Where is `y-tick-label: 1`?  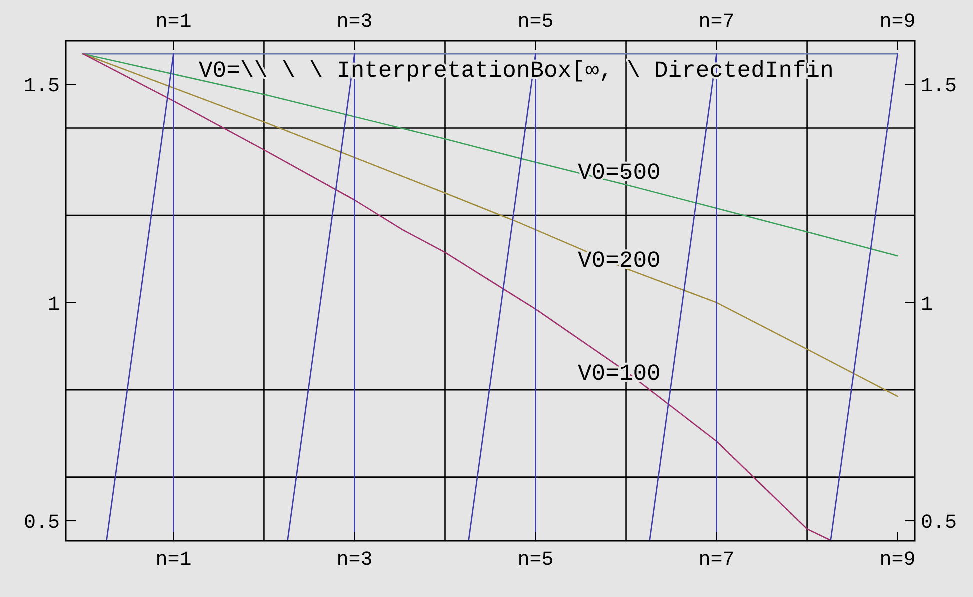
y-tick-label: 1 is located at coordinates (54, 305).